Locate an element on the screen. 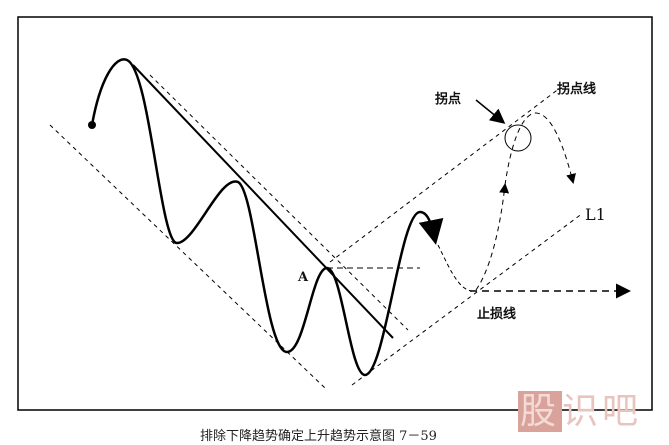 The width and height of the screenshot is (669, 445). l1-label: L1 is located at coordinates (595, 214).